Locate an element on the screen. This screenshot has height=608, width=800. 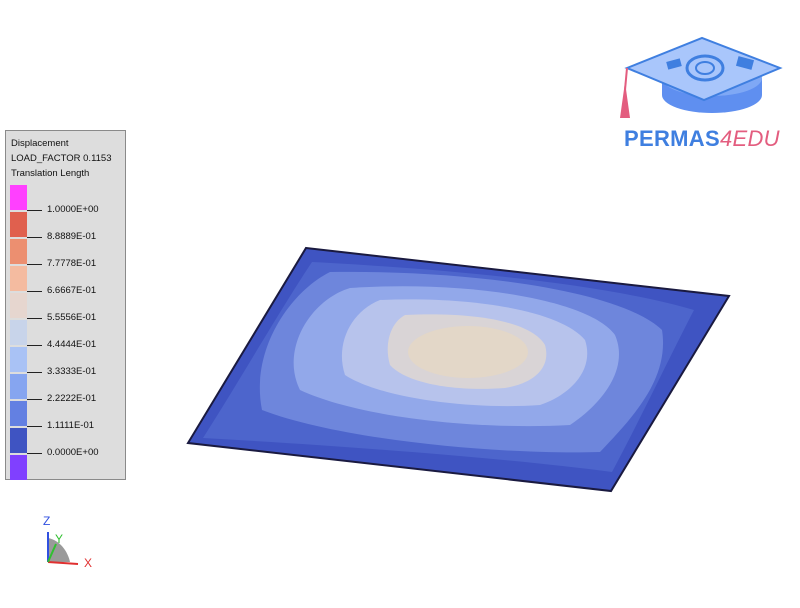
triad-shade is located at coordinates (59, 550).